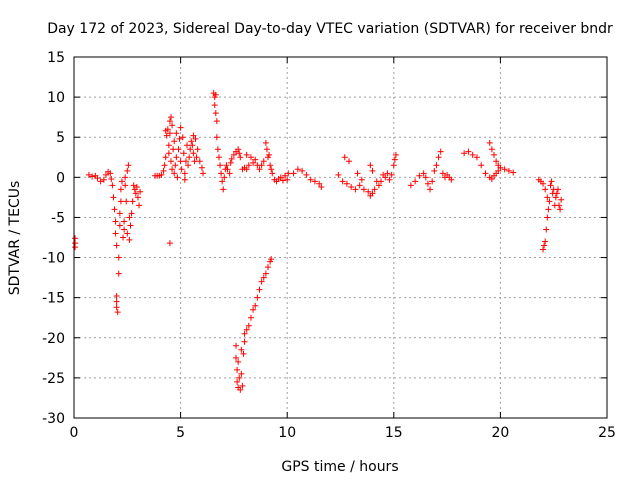 The height and width of the screenshot is (480, 640). I want to click on y-tick-label: -30, so click(53, 419).